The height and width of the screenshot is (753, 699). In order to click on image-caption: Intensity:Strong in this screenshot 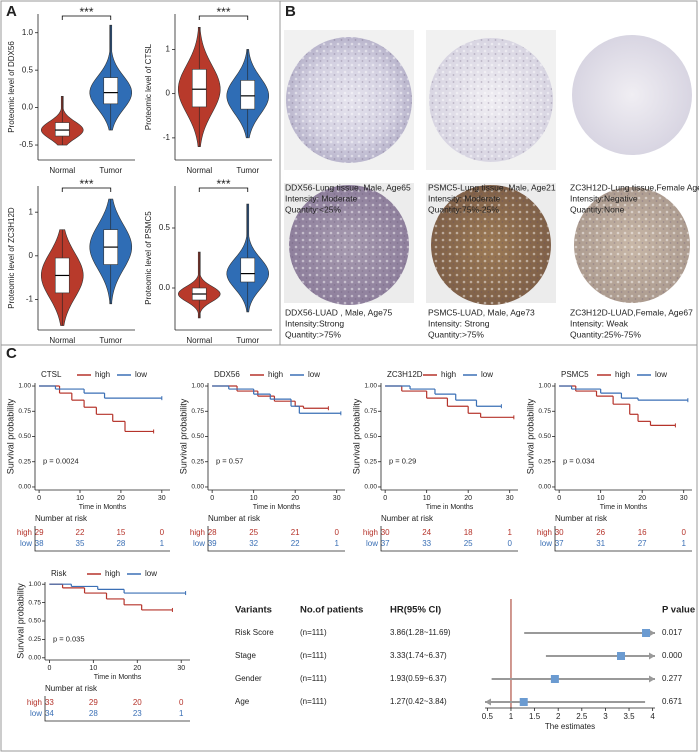, I will do `click(314, 323)`.